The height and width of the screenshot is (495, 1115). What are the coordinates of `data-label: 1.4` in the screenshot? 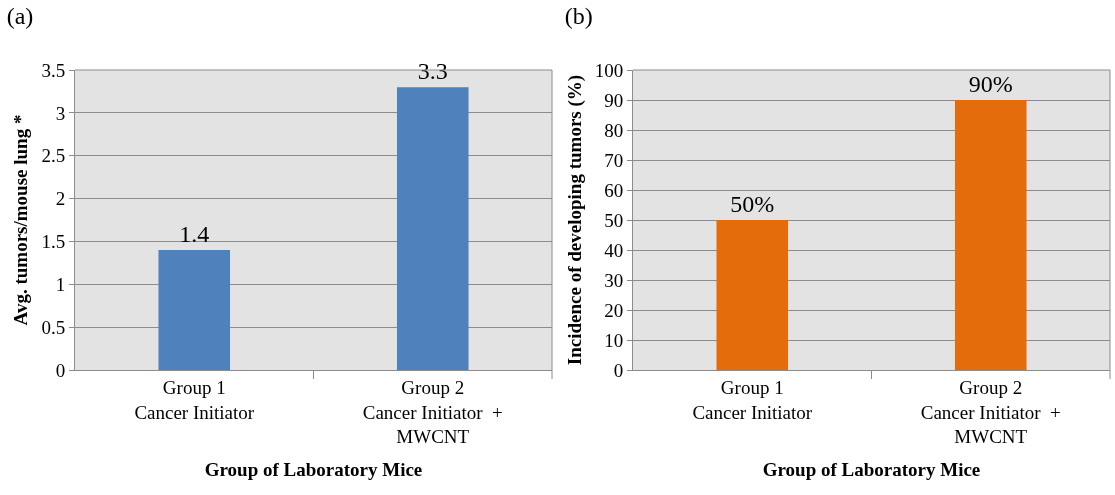 It's located at (194, 234).